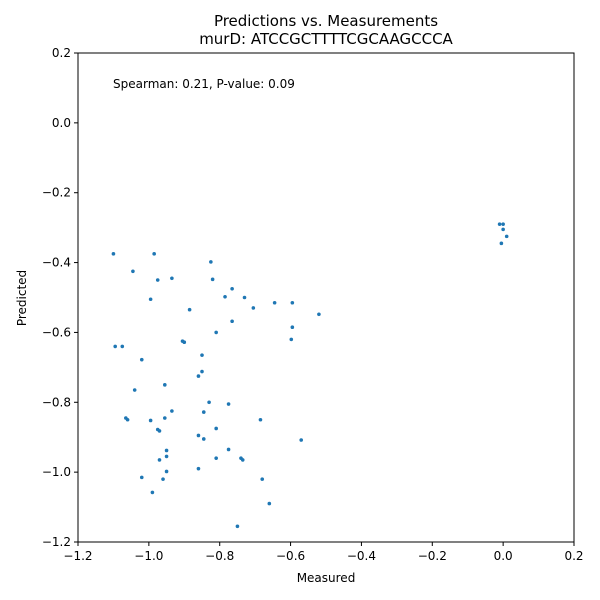 The width and height of the screenshot is (600, 600). Describe the element at coordinates (56, 332) in the screenshot. I see `y-tick-label: −0.6` at that location.